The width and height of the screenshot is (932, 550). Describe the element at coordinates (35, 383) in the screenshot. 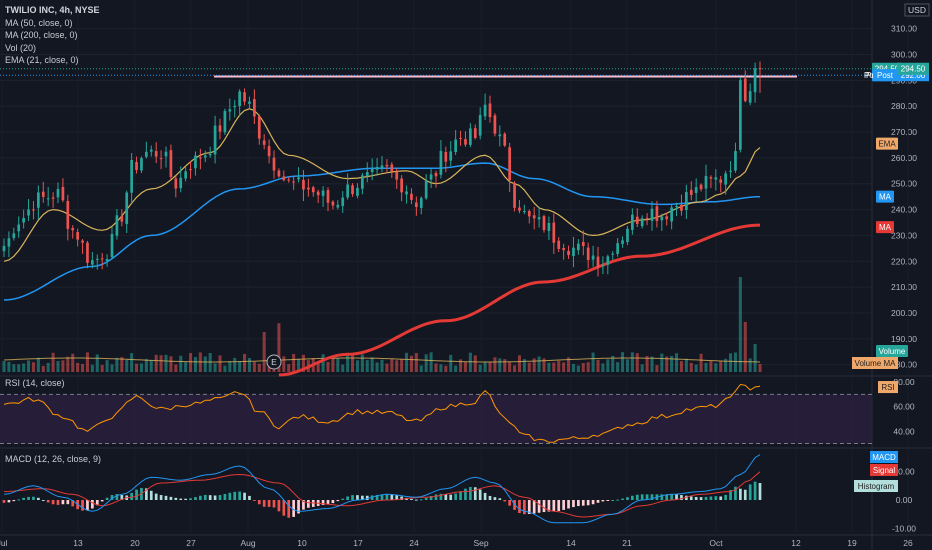

I see `rsi-legend: RSI (14, close)` at that location.